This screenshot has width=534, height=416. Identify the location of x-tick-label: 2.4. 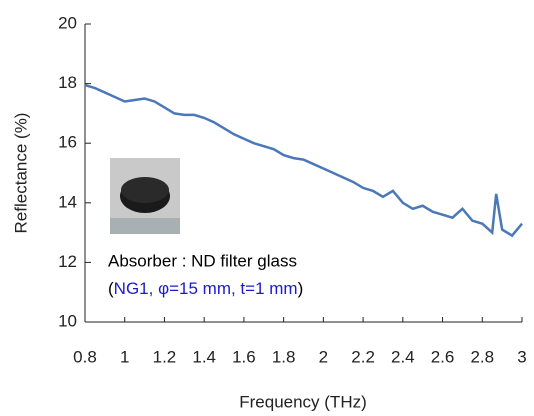
(403, 356).